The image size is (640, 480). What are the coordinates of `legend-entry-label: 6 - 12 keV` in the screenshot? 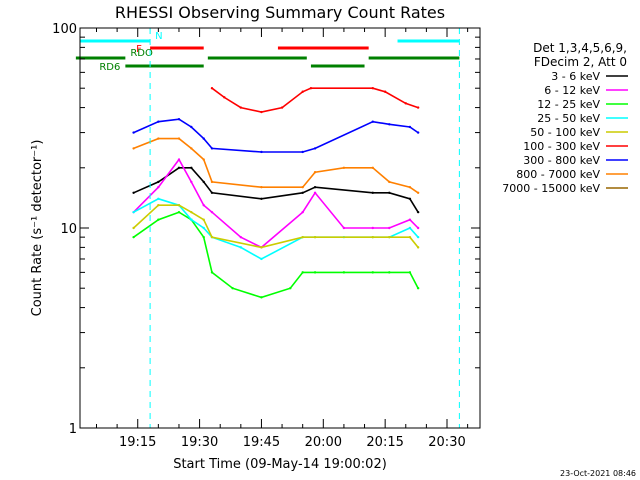 It's located at (572, 90).